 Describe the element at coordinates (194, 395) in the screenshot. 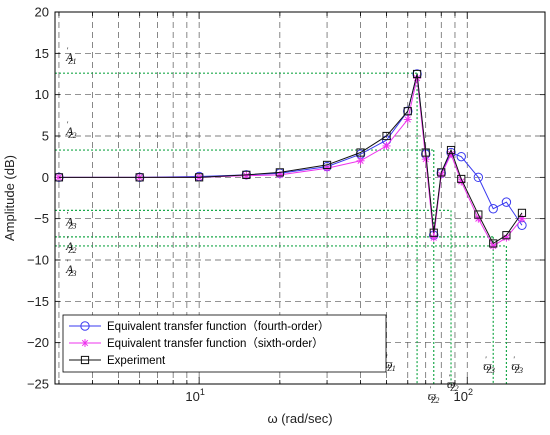

I see `x-tick-label: 101` at that location.